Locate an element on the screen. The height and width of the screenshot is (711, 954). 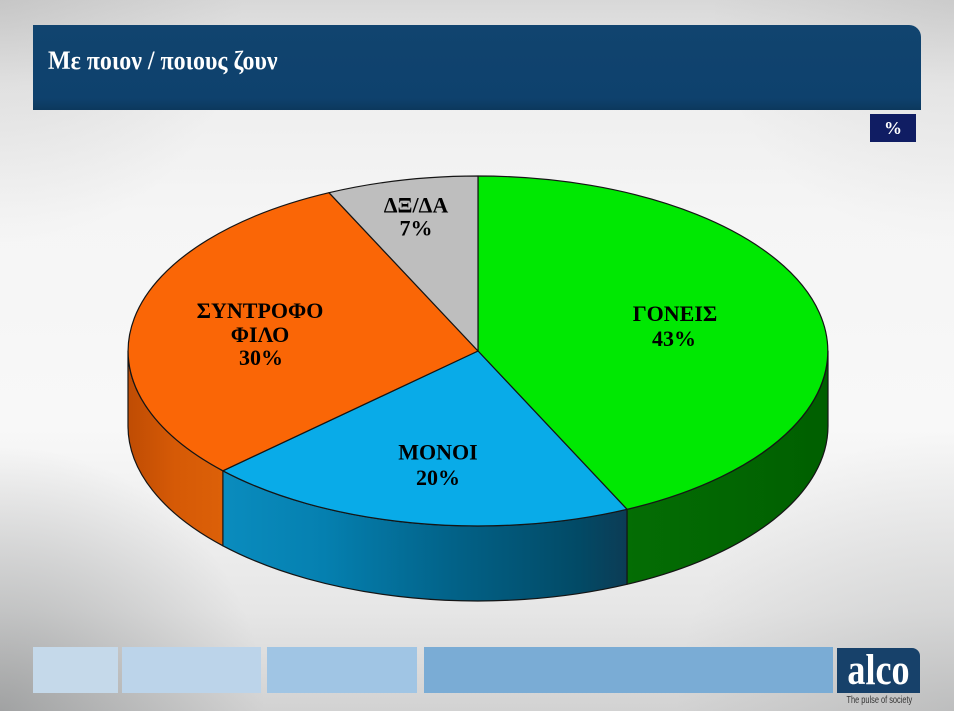
svg-text: ΦΙΛΟ is located at coordinates (260, 334).